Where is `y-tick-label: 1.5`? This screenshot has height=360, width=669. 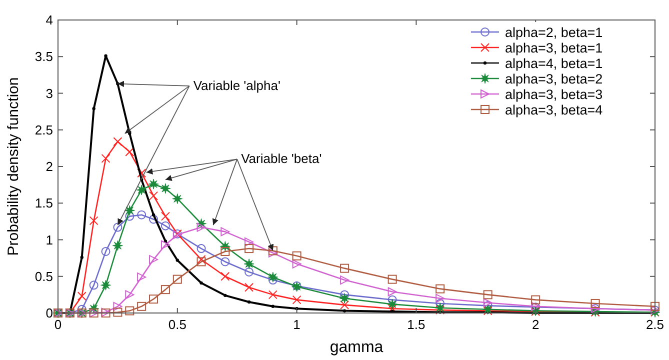 y-tick-label: 1.5 is located at coordinates (43, 203).